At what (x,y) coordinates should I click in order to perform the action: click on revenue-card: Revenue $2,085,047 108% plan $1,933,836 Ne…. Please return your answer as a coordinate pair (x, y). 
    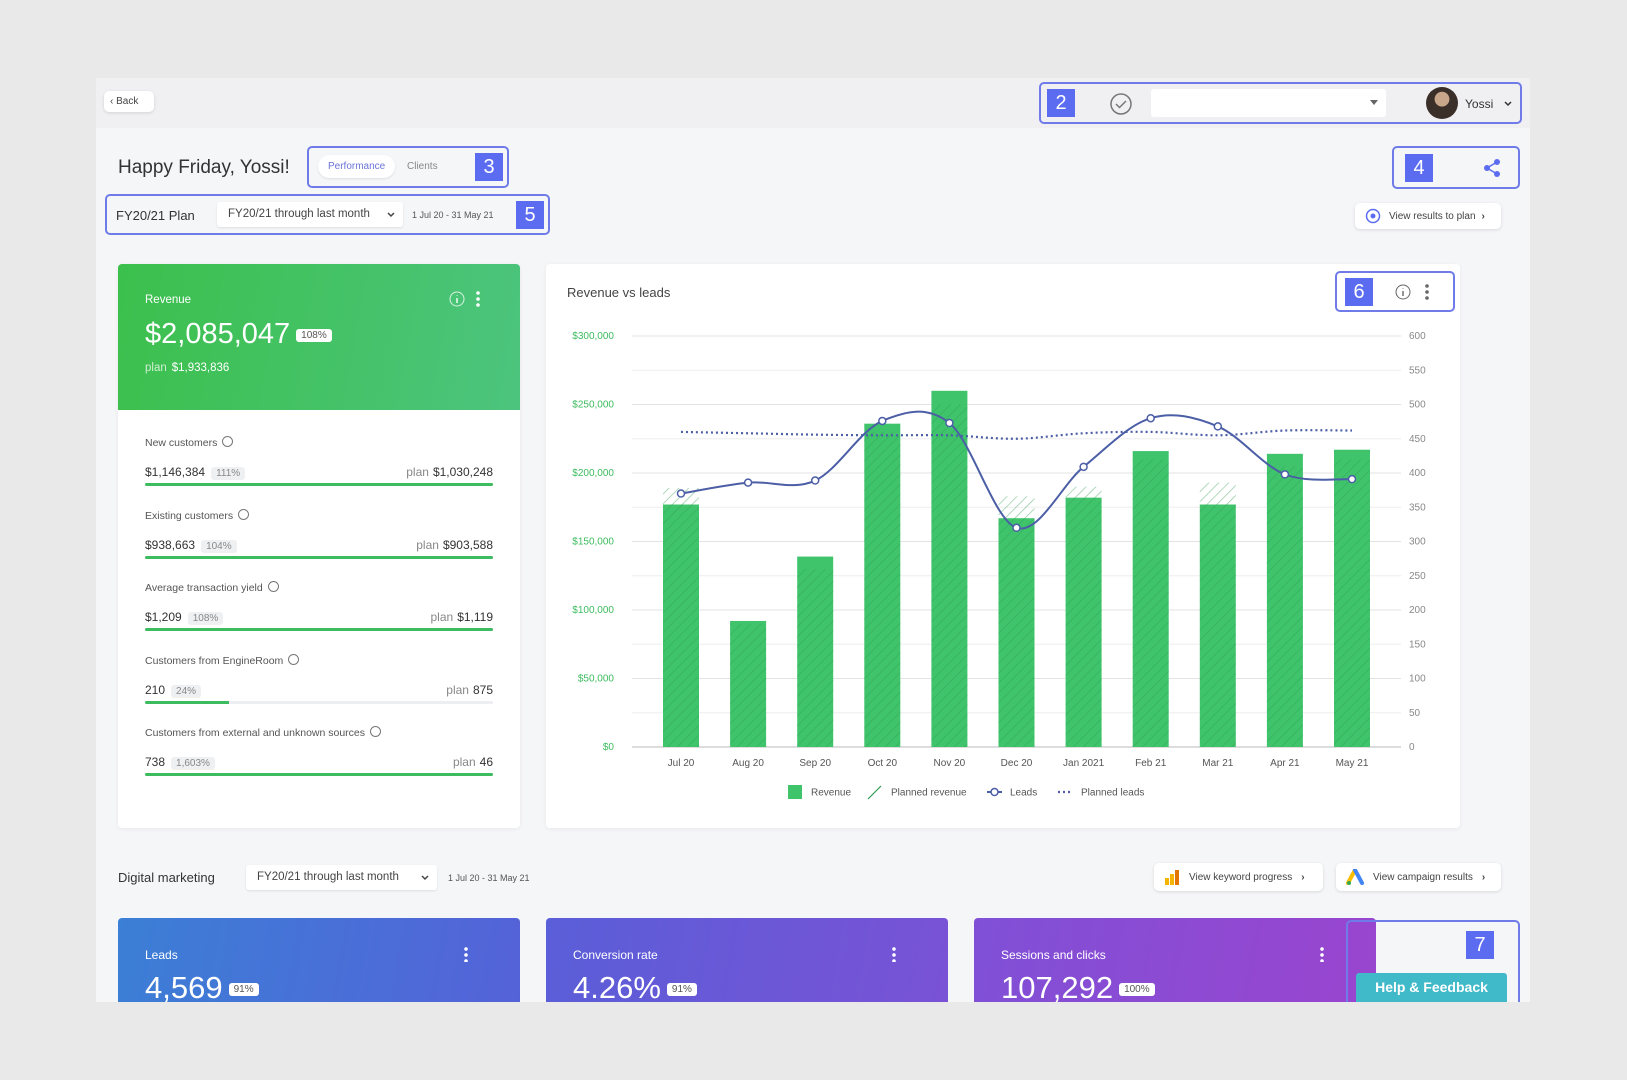
    Looking at the image, I should click on (319, 546).